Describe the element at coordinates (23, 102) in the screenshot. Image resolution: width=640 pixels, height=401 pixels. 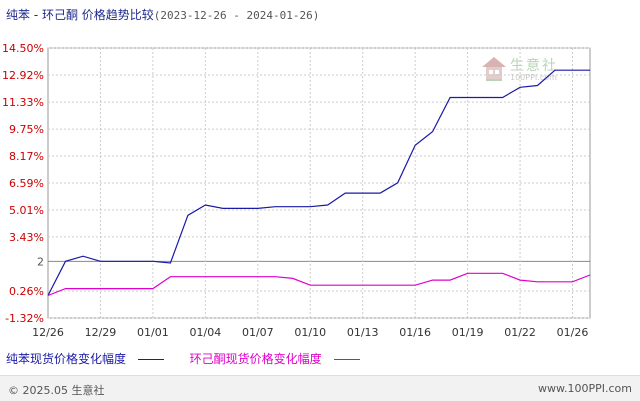
I see `y-tick-label: 11.33%` at that location.